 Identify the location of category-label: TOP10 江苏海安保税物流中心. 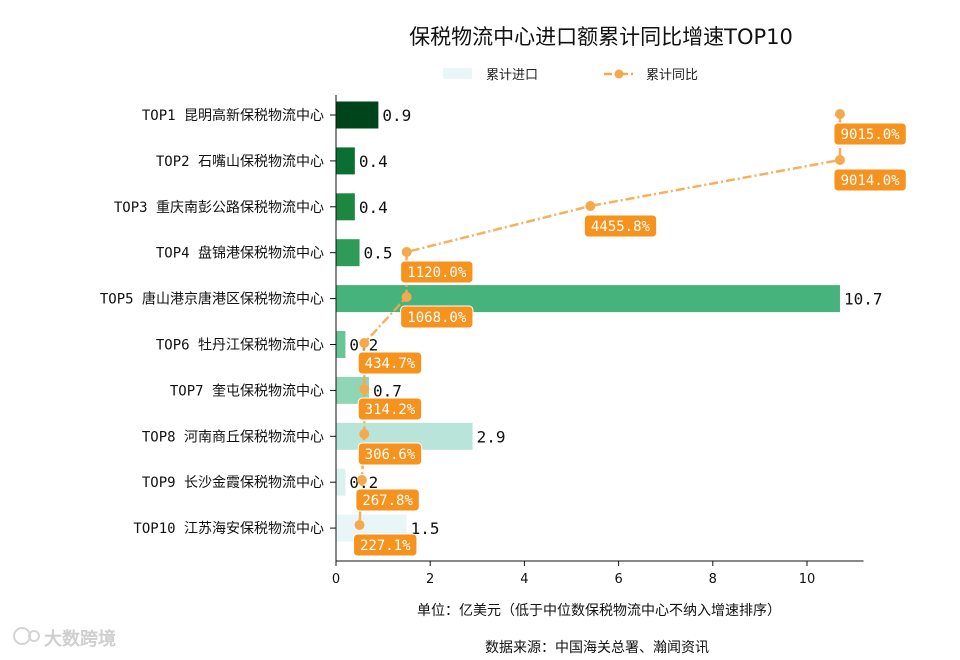
(228, 529).